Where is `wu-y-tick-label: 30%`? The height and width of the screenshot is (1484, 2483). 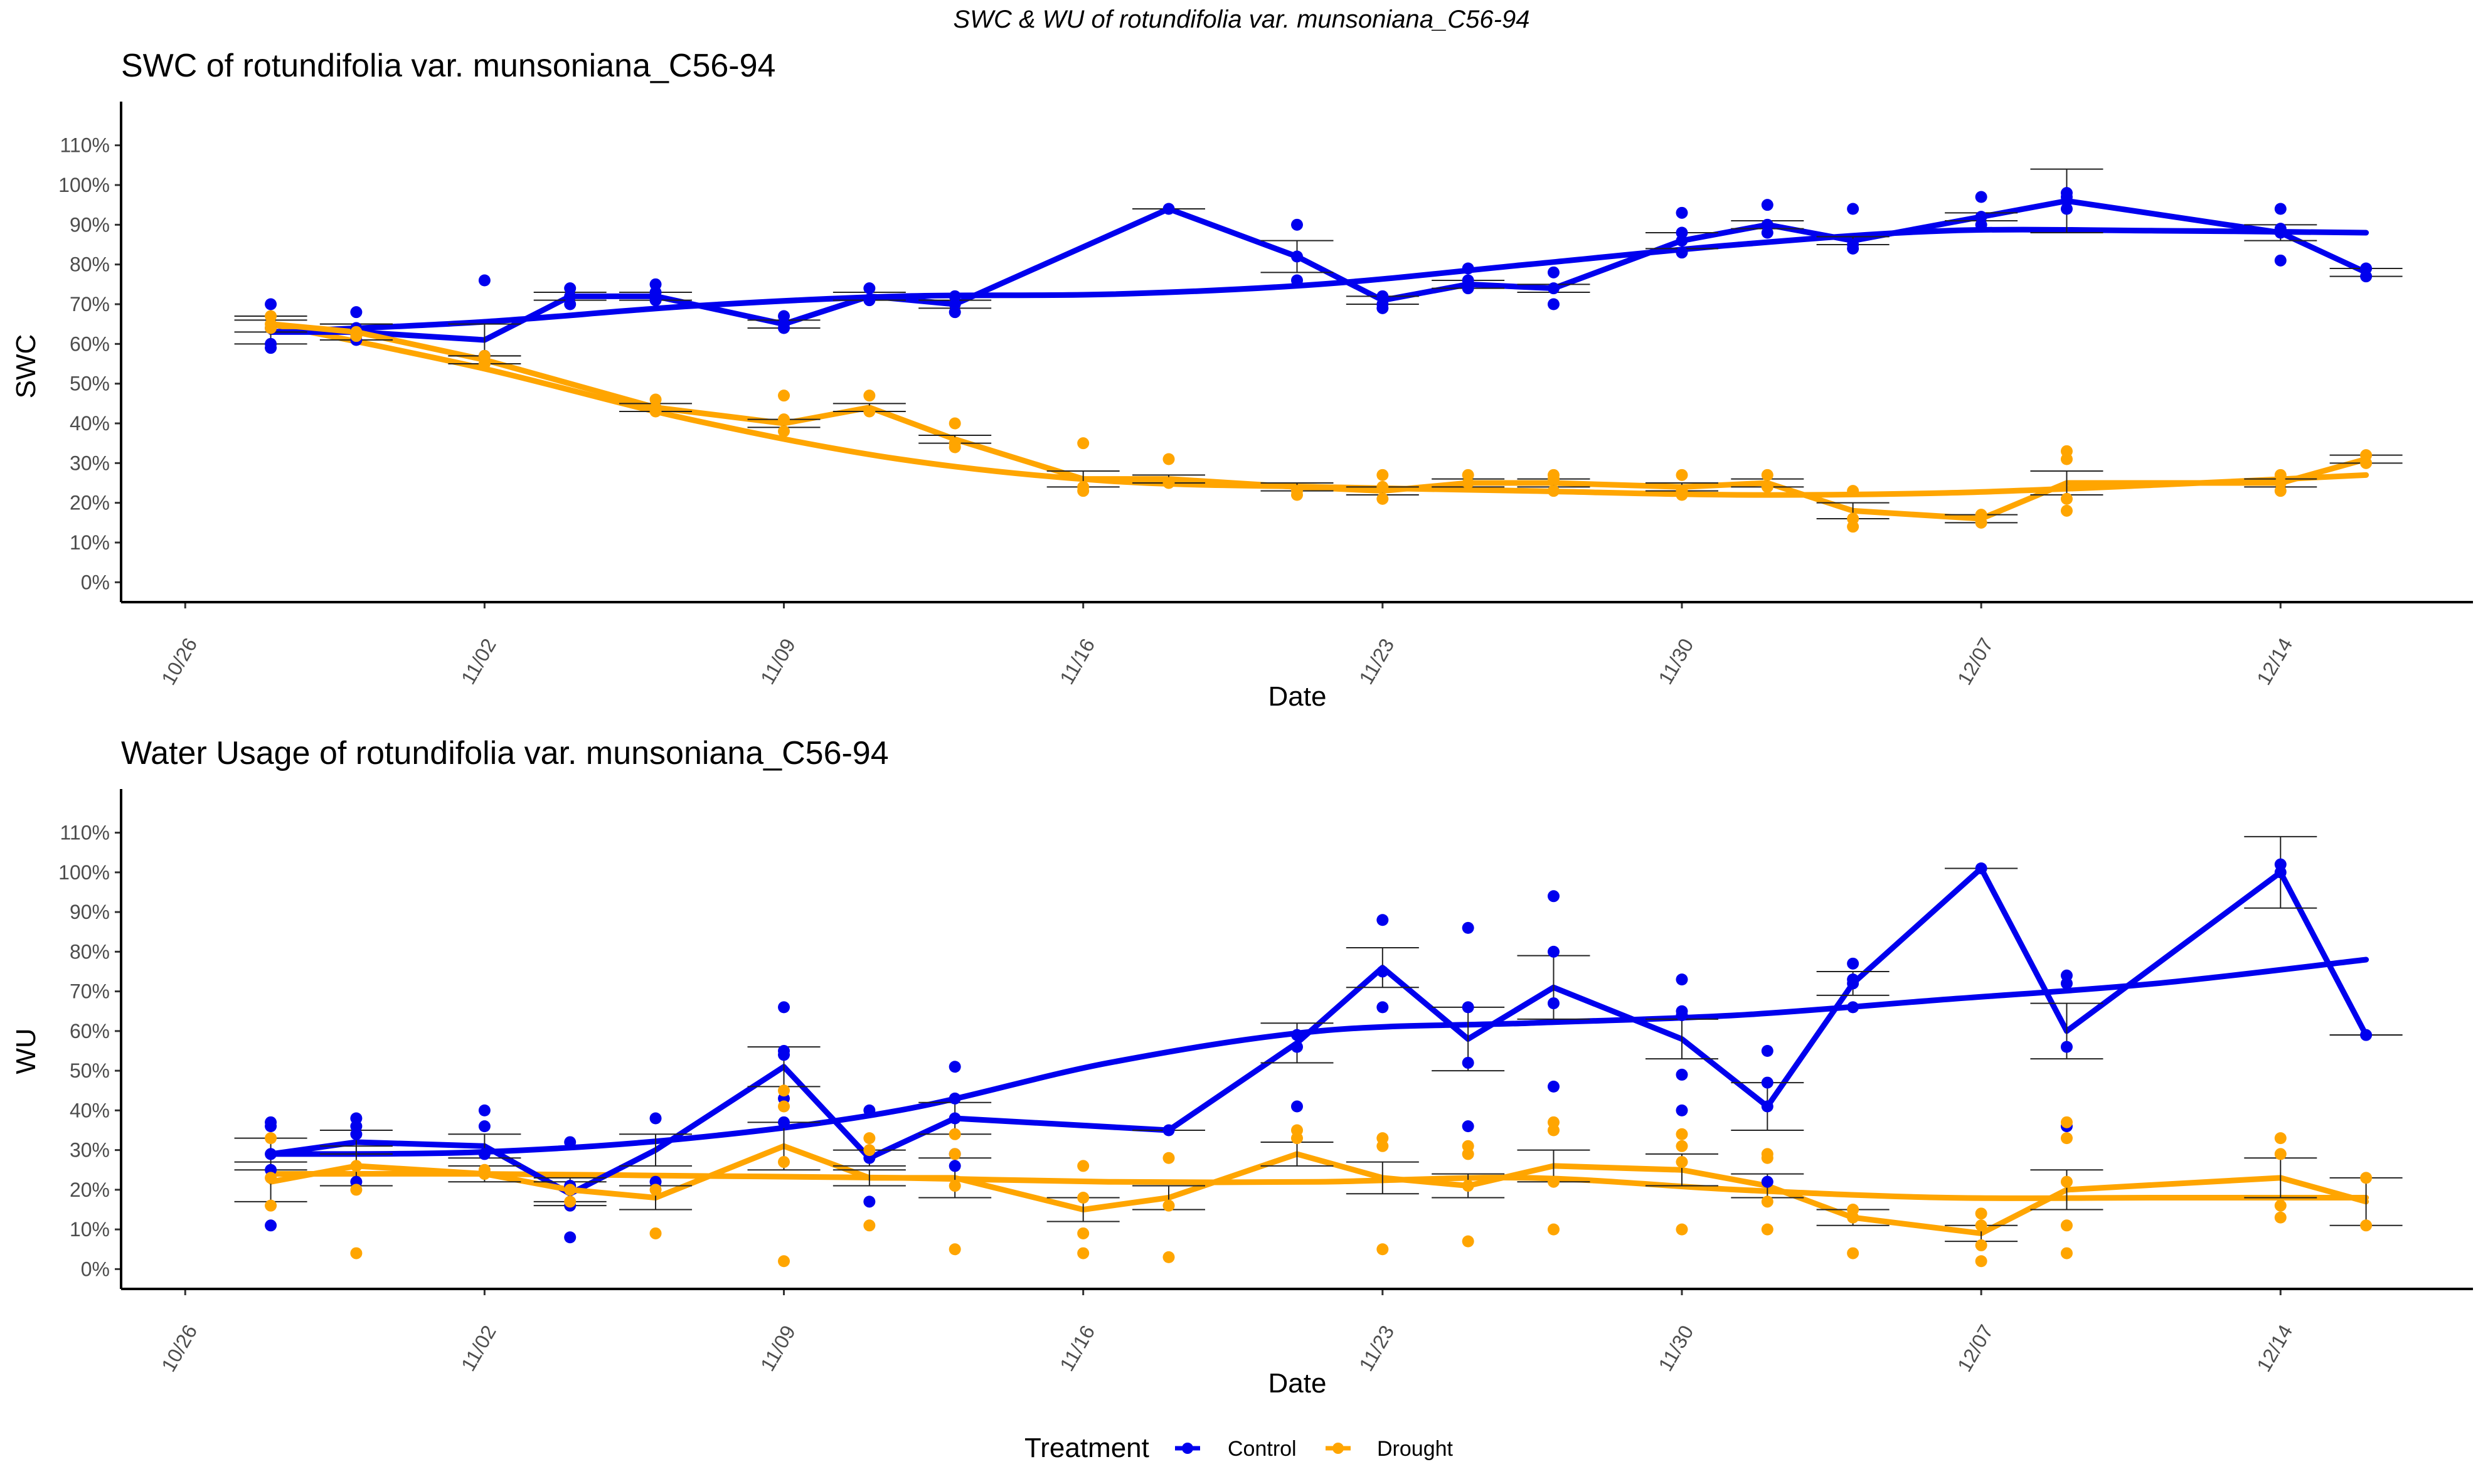
wu-y-tick-label: 30% is located at coordinates (90, 1150).